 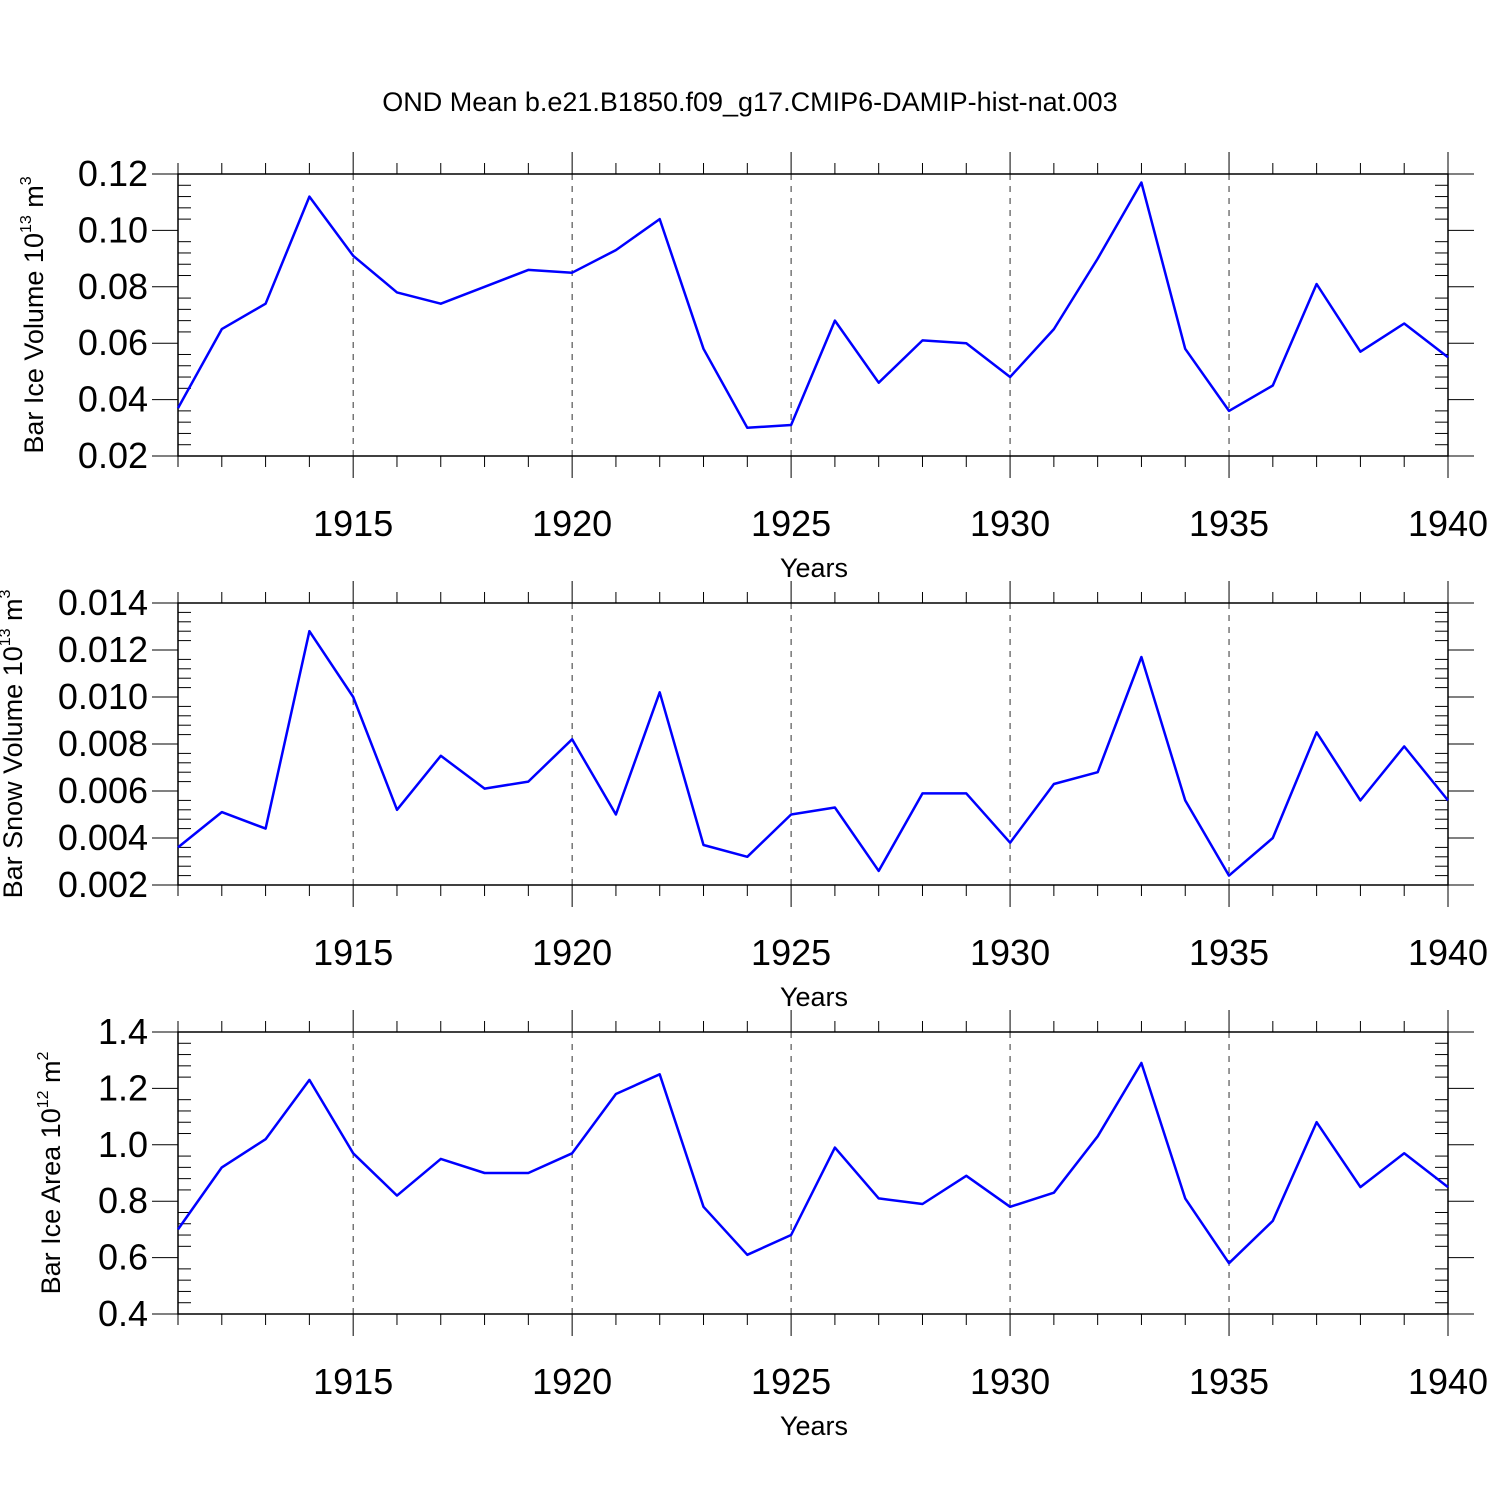 What do you see at coordinates (103, 649) in the screenshot?
I see `y-tick-label: 0.012` at bounding box center [103, 649].